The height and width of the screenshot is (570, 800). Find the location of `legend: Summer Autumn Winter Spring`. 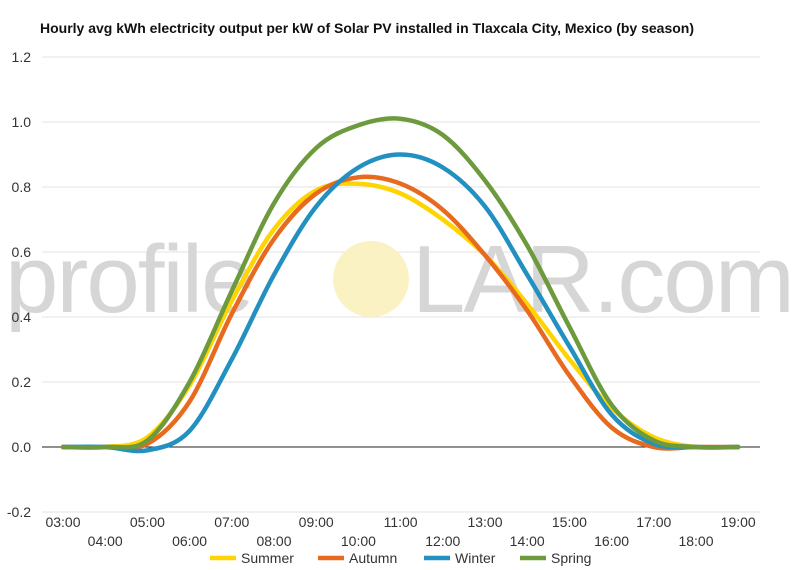

legend: Summer Autumn Winter Spring is located at coordinates (400, 558).